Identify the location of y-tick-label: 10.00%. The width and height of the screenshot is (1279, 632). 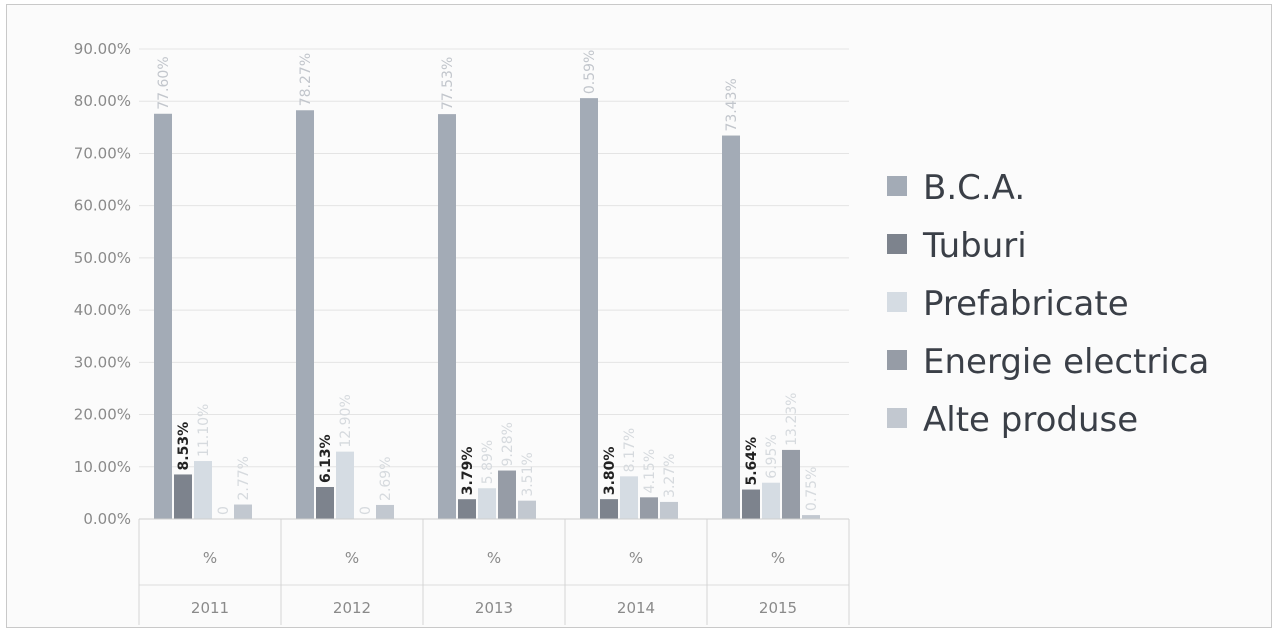
(102, 467).